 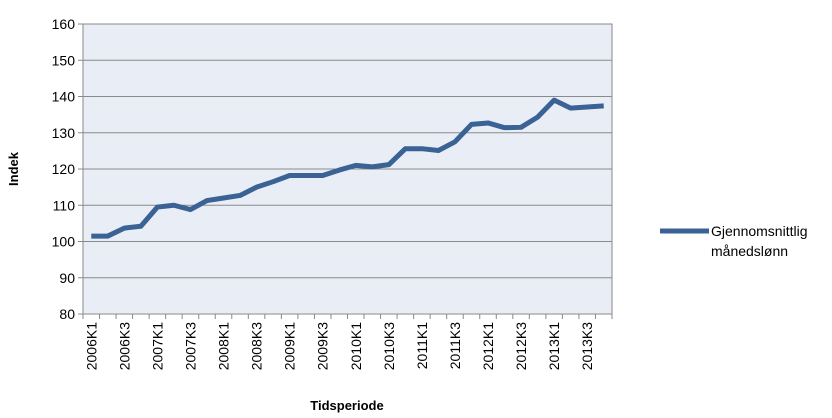 What do you see at coordinates (257, 346) in the screenshot?
I see `x-tick-label: 2008K3` at bounding box center [257, 346].